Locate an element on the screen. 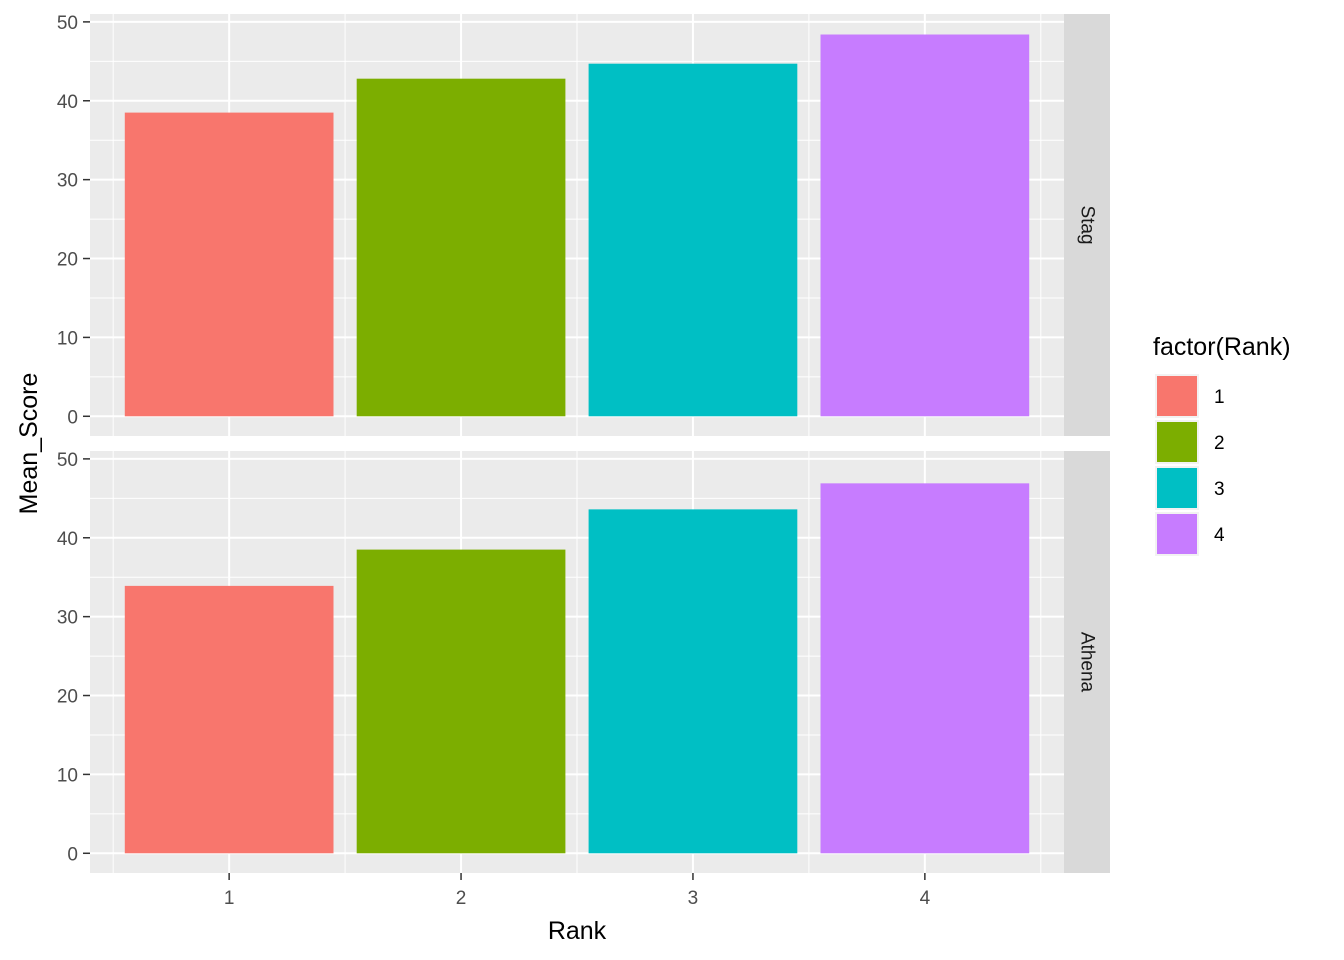 The width and height of the screenshot is (1344, 960). facet-strip-label: Athena is located at coordinates (1087, 662).